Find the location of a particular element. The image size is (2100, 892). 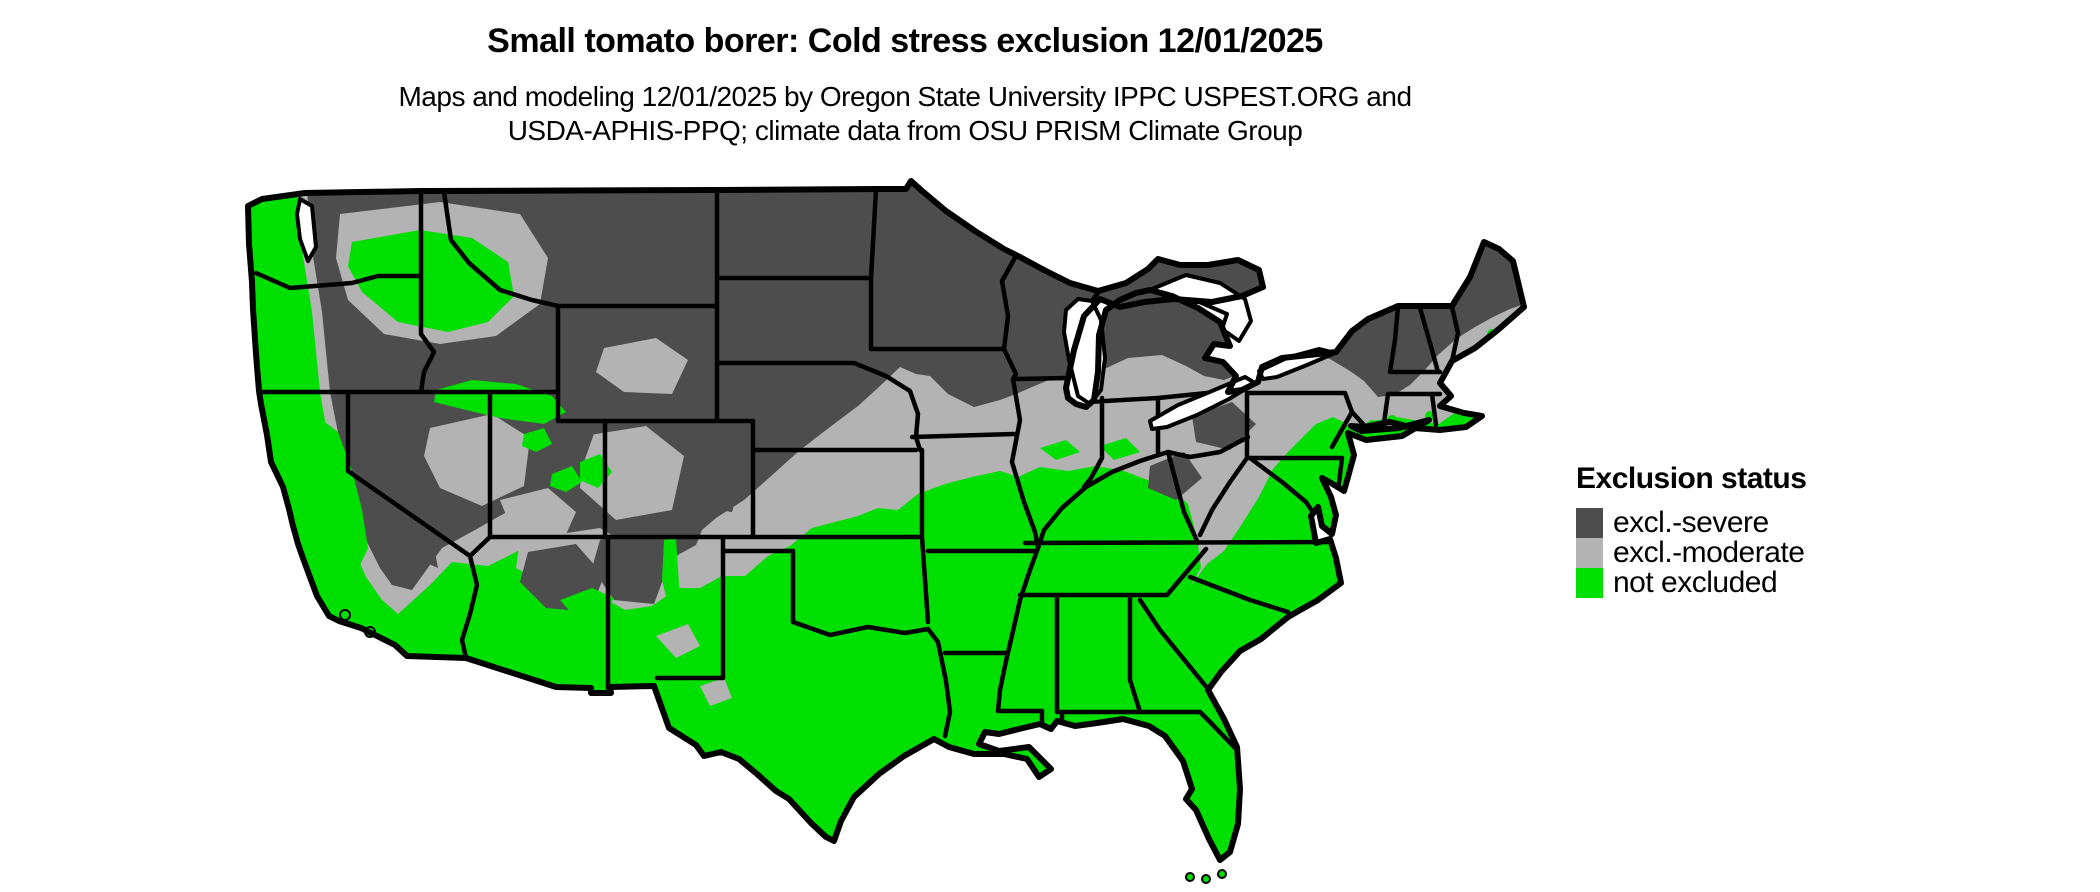

moderate-swatch-icon is located at coordinates (1589, 553).